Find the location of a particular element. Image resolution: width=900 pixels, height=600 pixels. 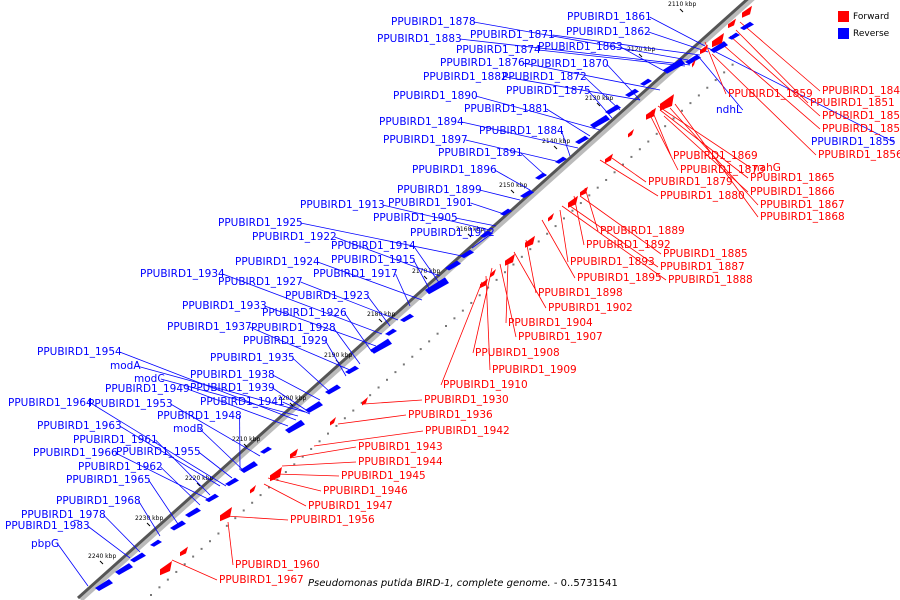

reverse-gene-label-23: PPUBIRD1_1925 is located at coordinates (260, 223).